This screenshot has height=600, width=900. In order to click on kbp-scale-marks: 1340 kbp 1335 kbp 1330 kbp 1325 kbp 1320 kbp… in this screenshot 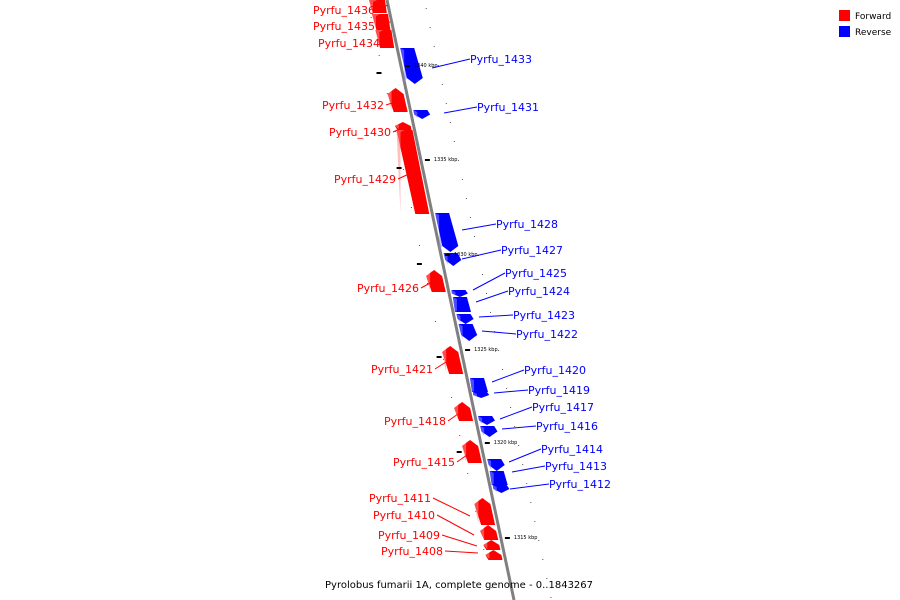, I will do `click(457, 302)`.